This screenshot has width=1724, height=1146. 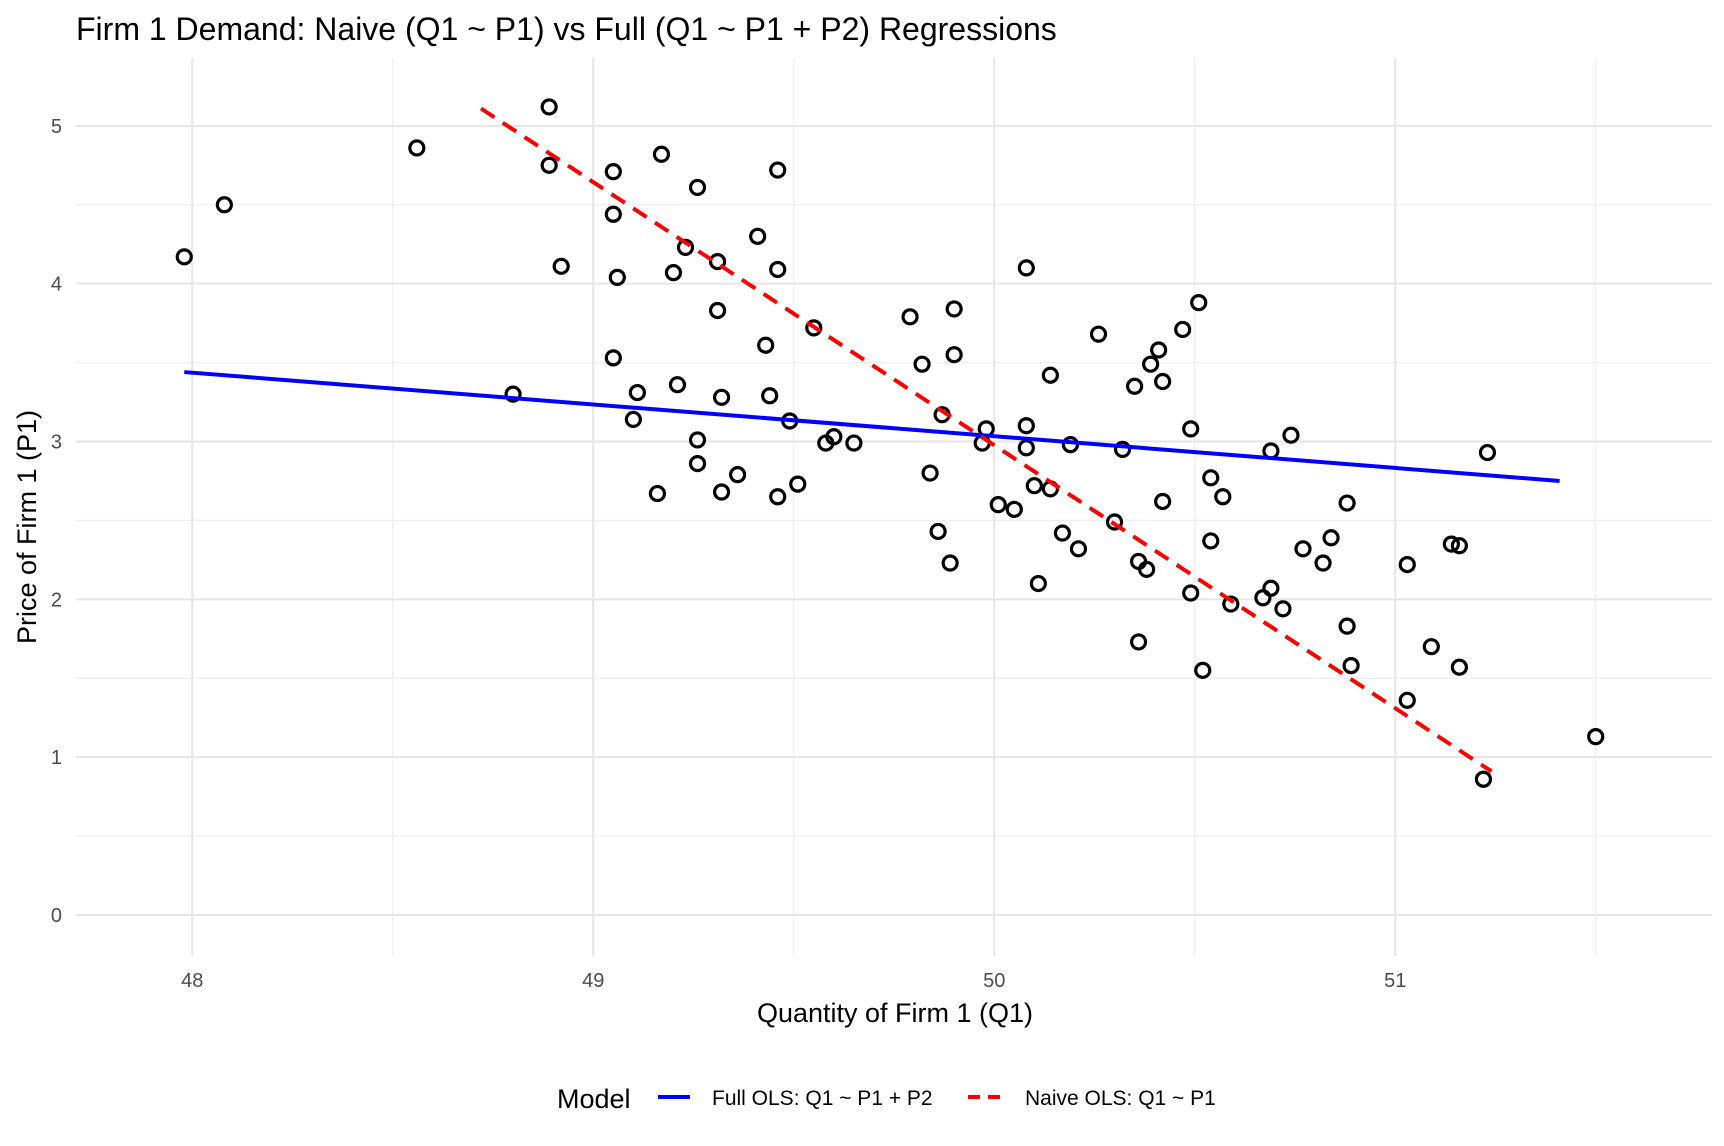 What do you see at coordinates (895, 1013) in the screenshot?
I see `x-axis-title: Quantity of Firm 1 (Q1)` at bounding box center [895, 1013].